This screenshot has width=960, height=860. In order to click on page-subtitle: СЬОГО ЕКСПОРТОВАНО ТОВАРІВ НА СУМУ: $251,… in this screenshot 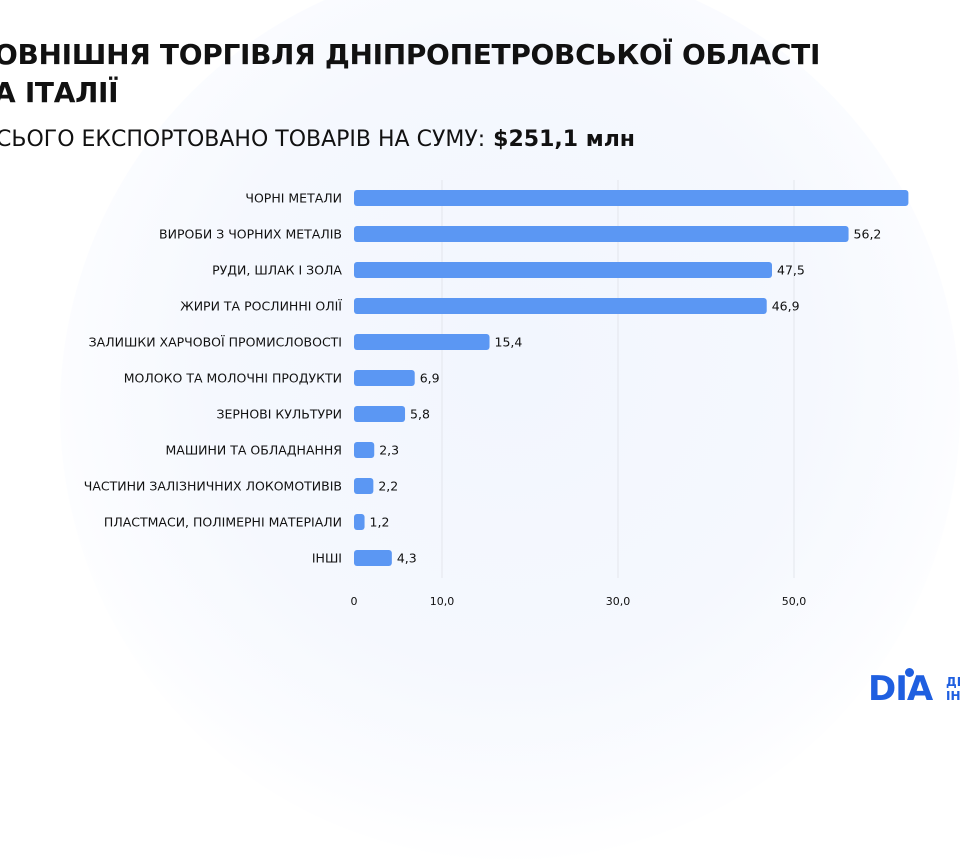, I will do `click(317, 140)`.